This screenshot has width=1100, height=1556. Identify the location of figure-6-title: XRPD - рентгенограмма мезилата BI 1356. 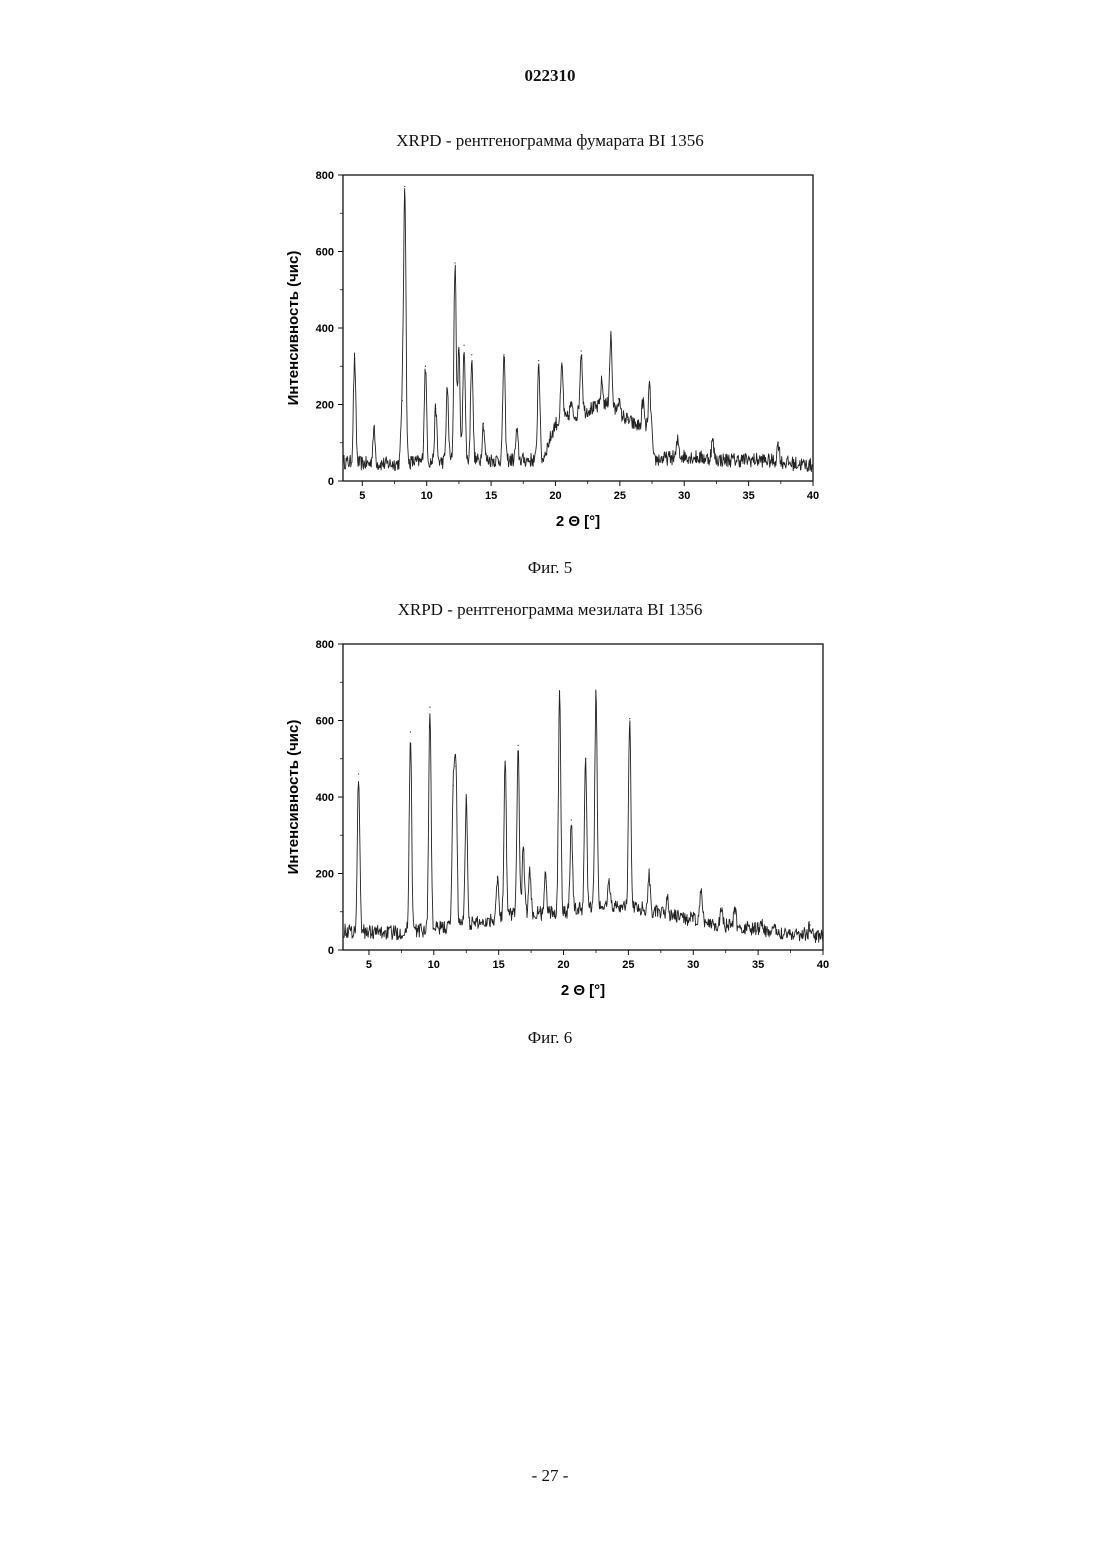
(550, 610).